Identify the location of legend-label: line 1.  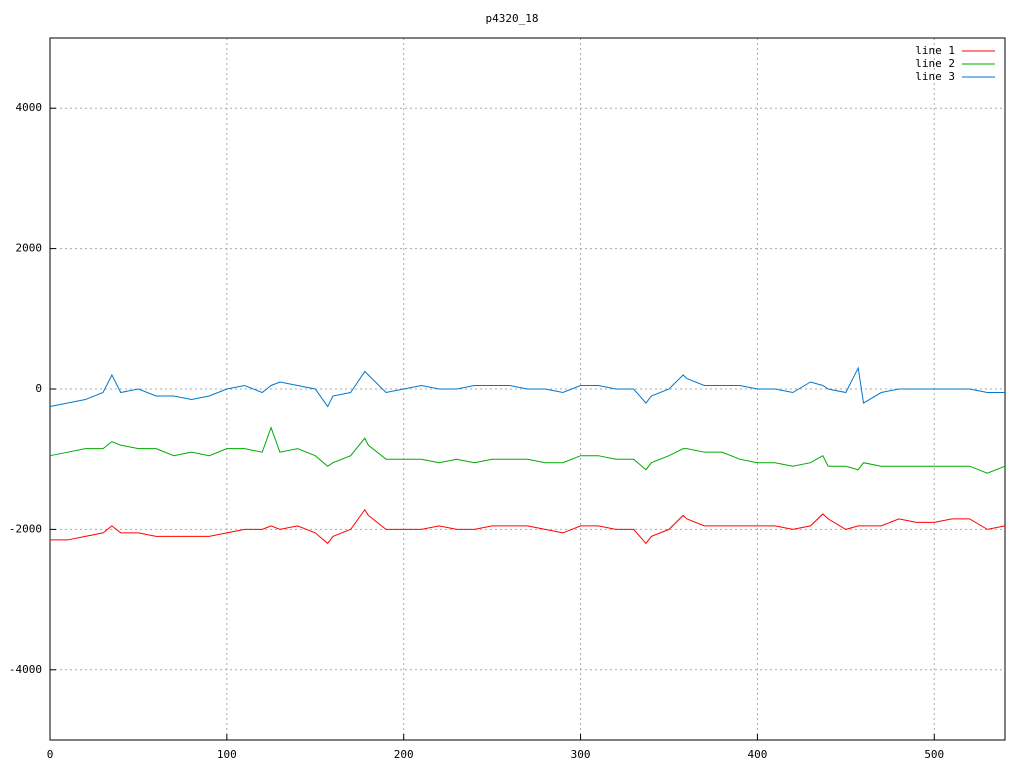
(935, 50).